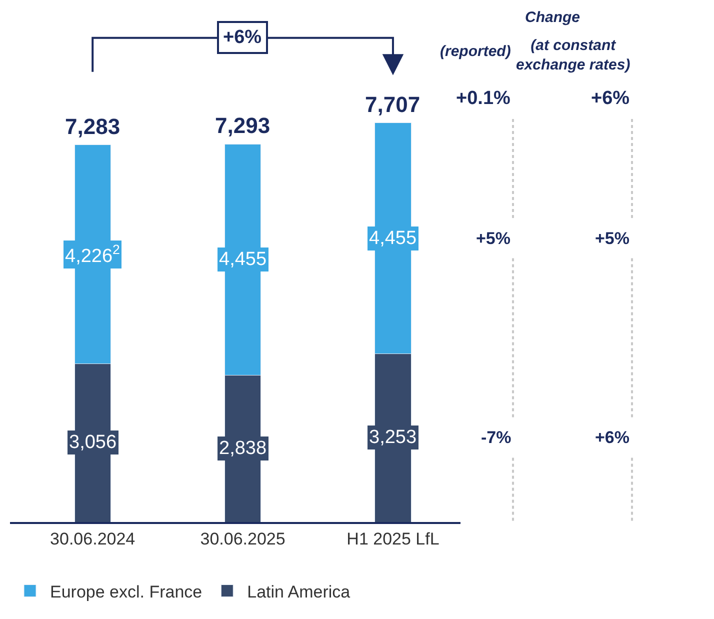 Image resolution: width=714 pixels, height=619 pixels. Describe the element at coordinates (126, 592) in the screenshot. I see `legend-label: Europe excl. France` at that location.